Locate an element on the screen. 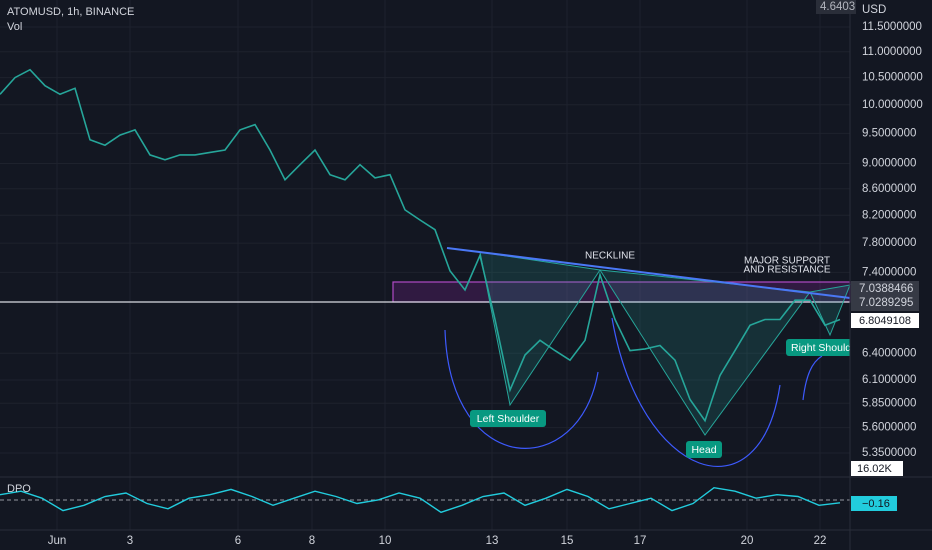  x-tick-label: Jun is located at coordinates (57, 541).